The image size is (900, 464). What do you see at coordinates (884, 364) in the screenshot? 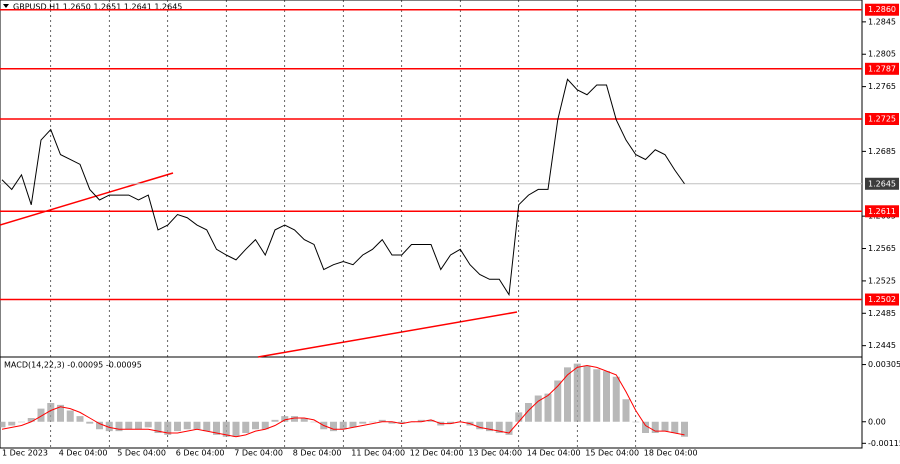
I see `y-tick-label: 0.00305` at bounding box center [884, 364].